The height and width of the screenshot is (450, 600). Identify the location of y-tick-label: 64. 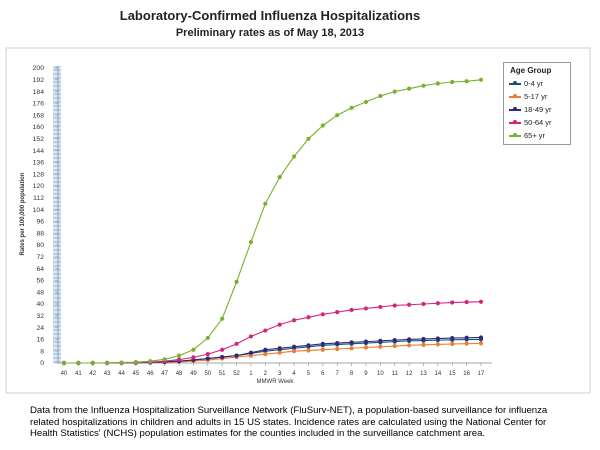
(40, 269).